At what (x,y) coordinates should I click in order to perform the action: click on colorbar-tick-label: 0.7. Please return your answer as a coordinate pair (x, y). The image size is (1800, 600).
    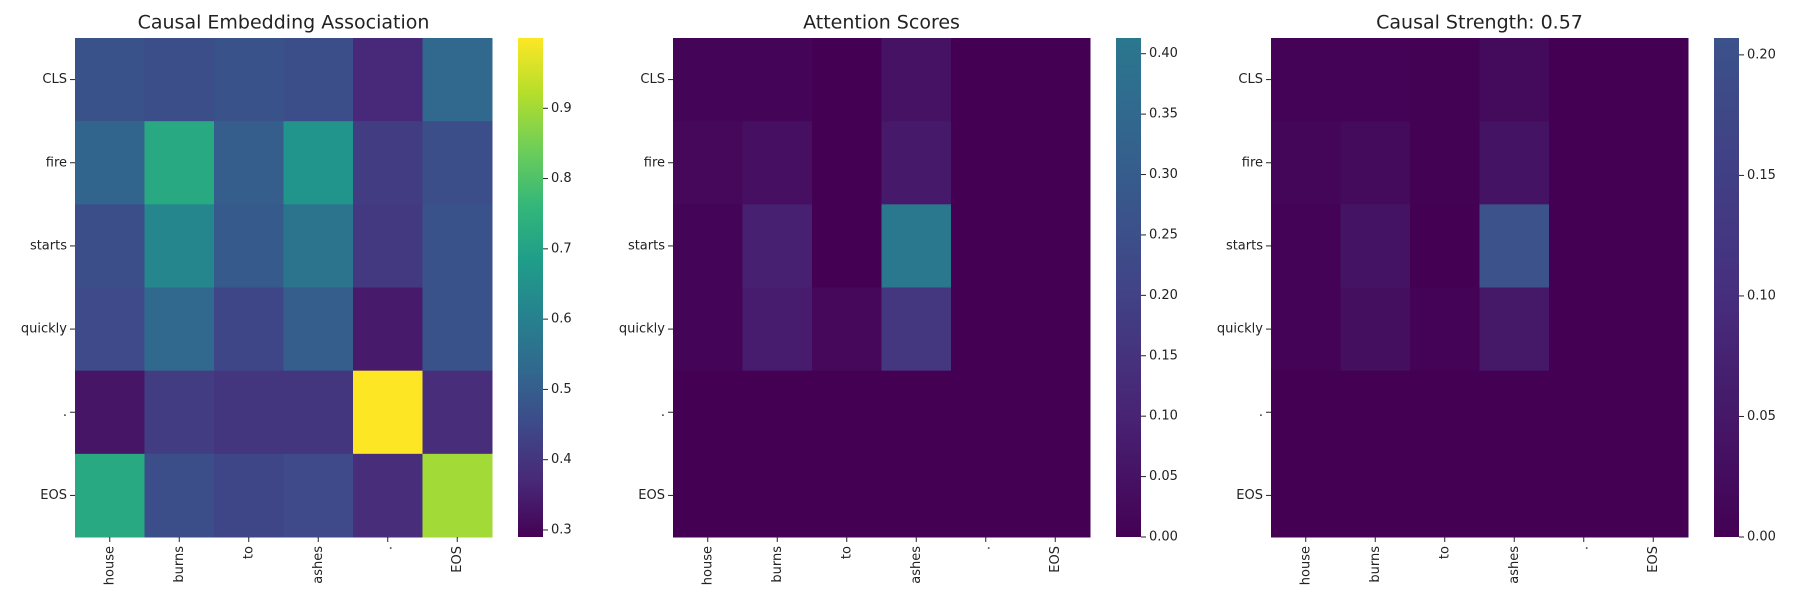
    Looking at the image, I should click on (561, 248).